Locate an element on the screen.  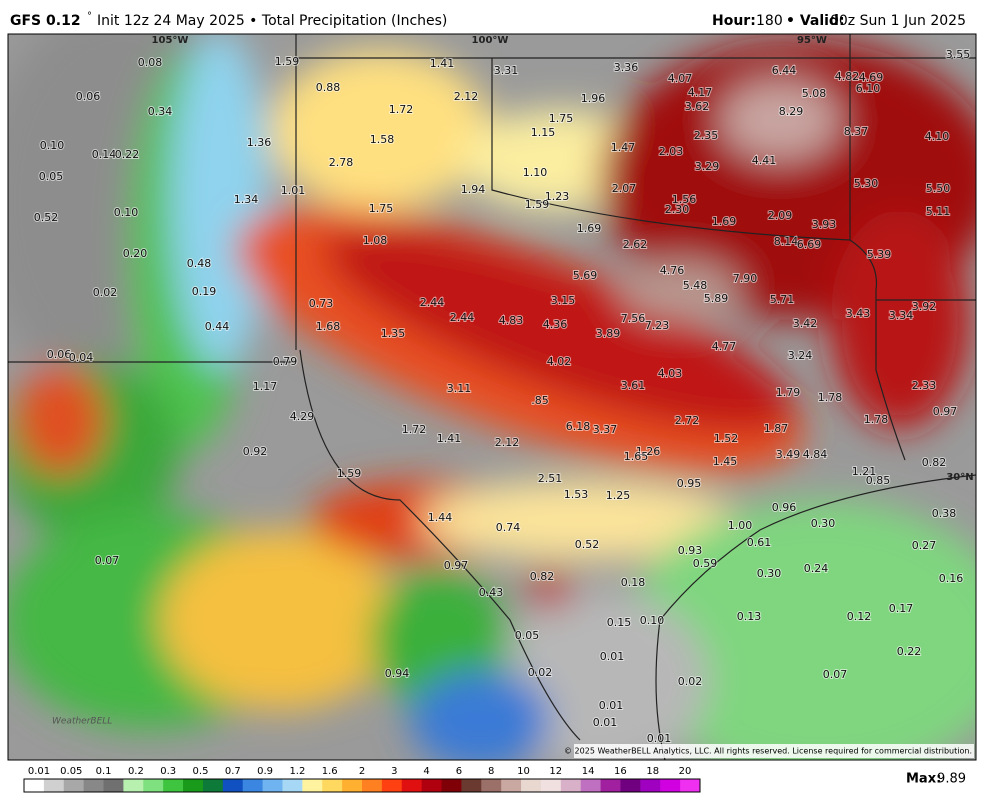
precip-value: 0.43 is located at coordinates (491, 592).